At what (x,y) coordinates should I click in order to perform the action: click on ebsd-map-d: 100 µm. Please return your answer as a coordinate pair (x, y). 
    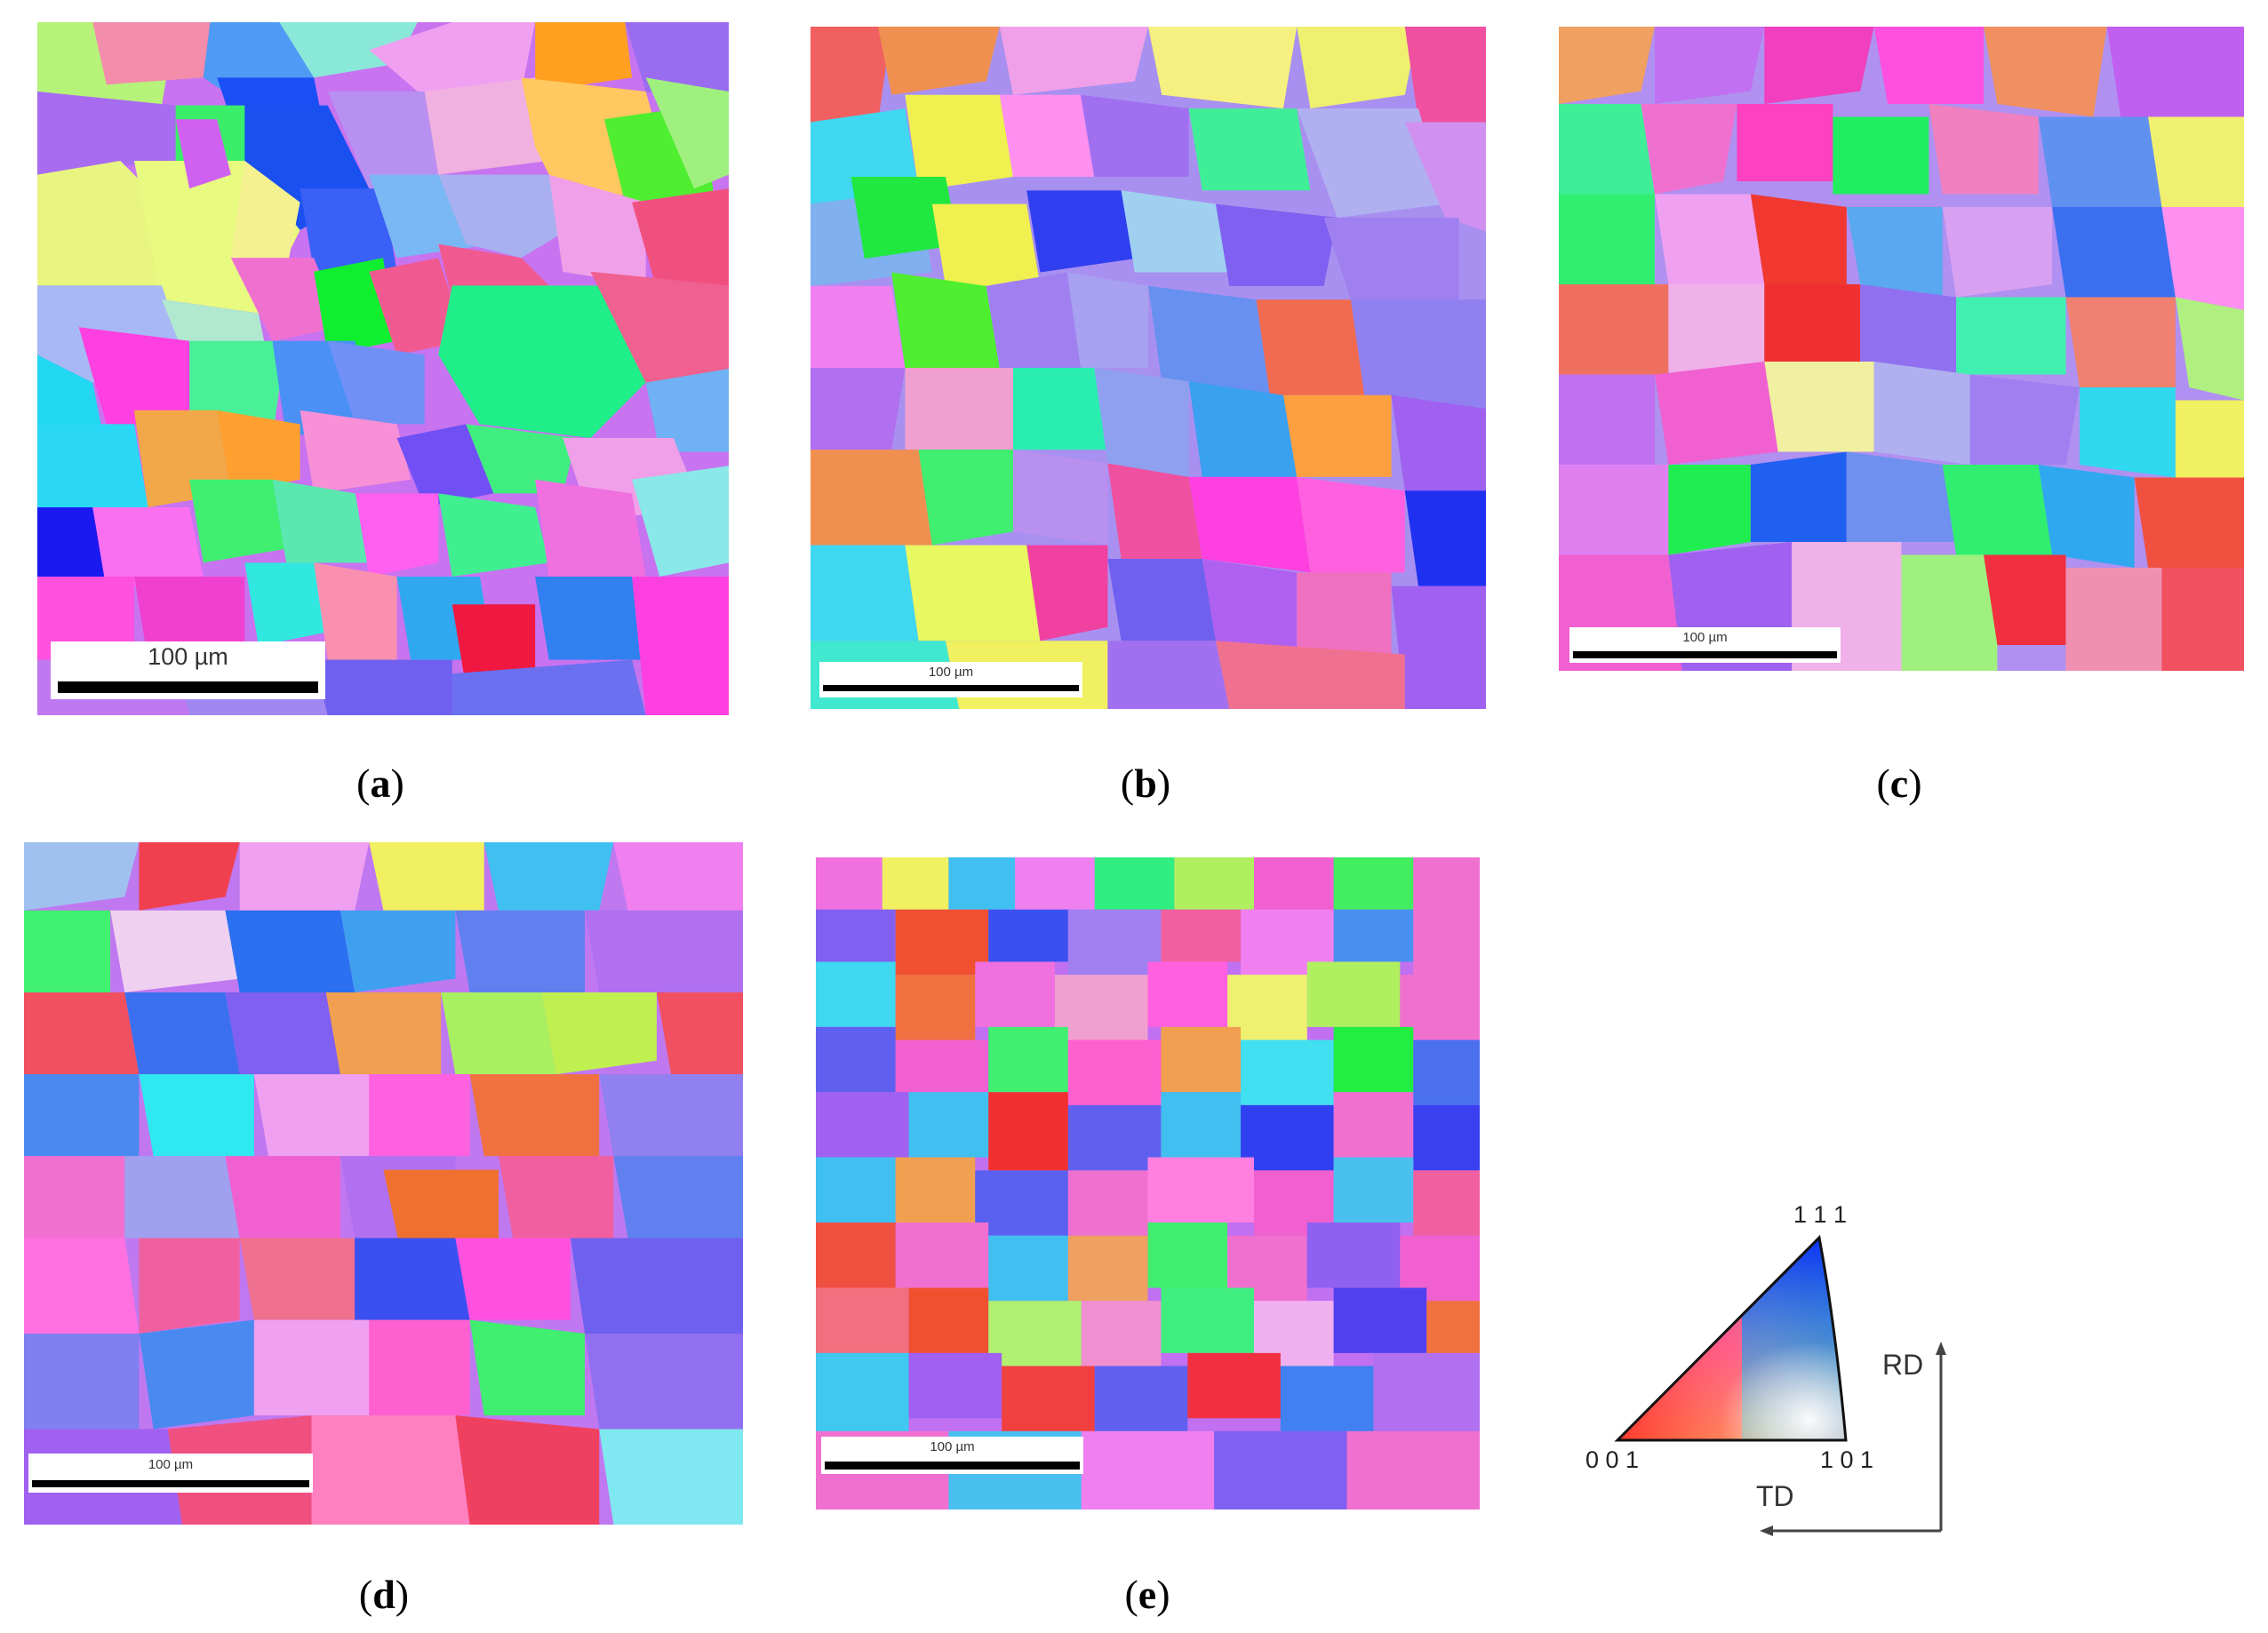
    Looking at the image, I should click on (383, 1183).